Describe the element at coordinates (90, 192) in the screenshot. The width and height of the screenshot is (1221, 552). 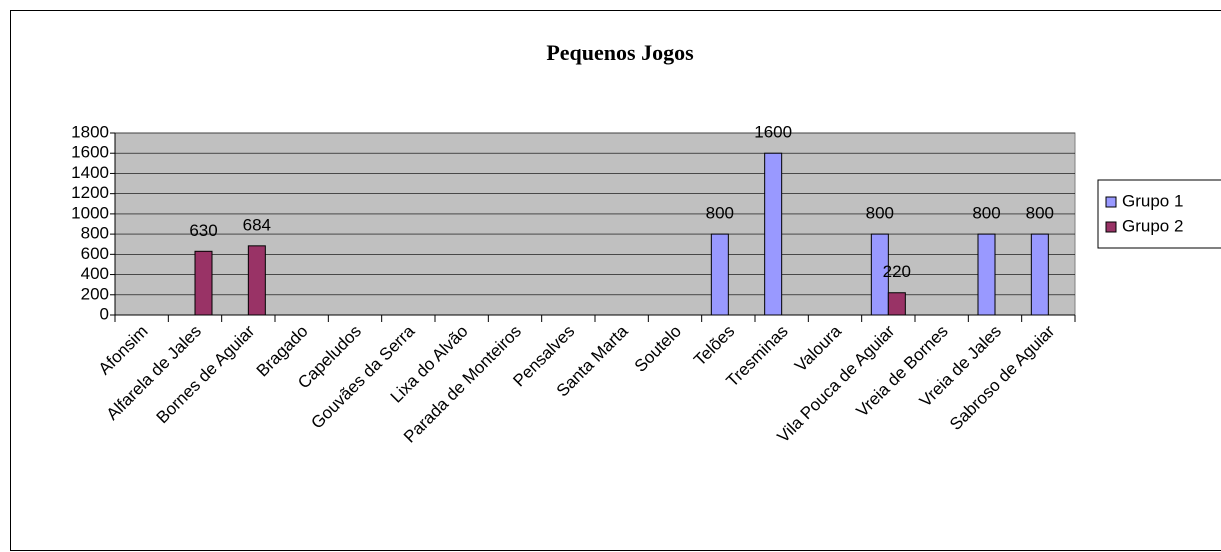
I see `y-tick-label: 1200` at that location.